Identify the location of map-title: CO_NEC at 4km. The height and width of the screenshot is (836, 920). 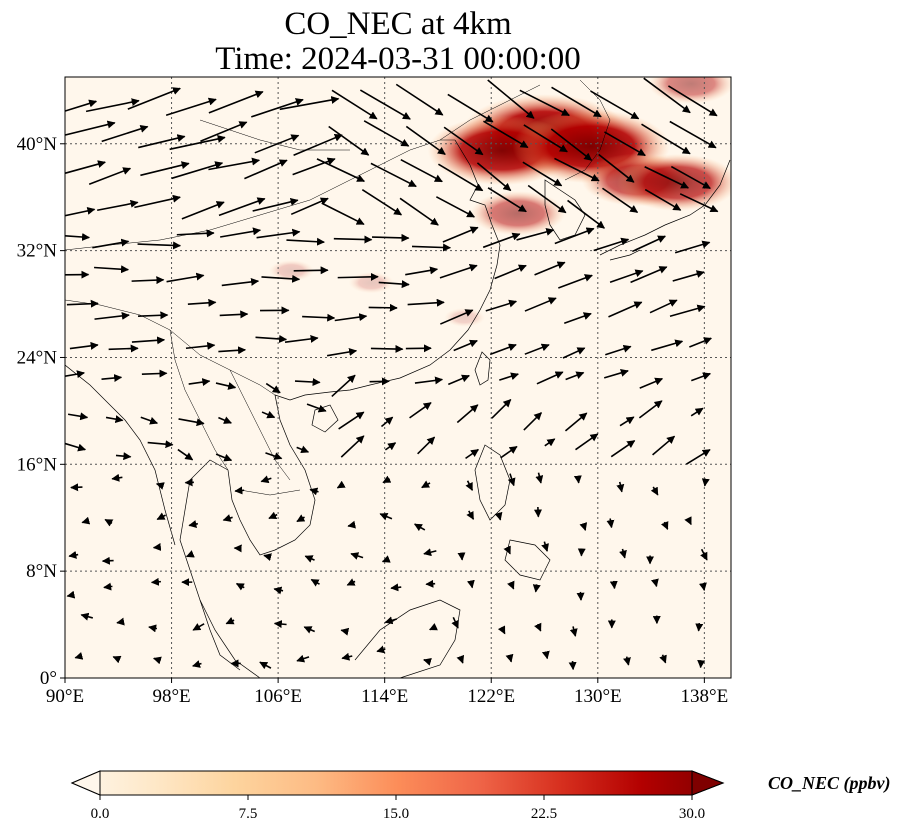
(398, 24).